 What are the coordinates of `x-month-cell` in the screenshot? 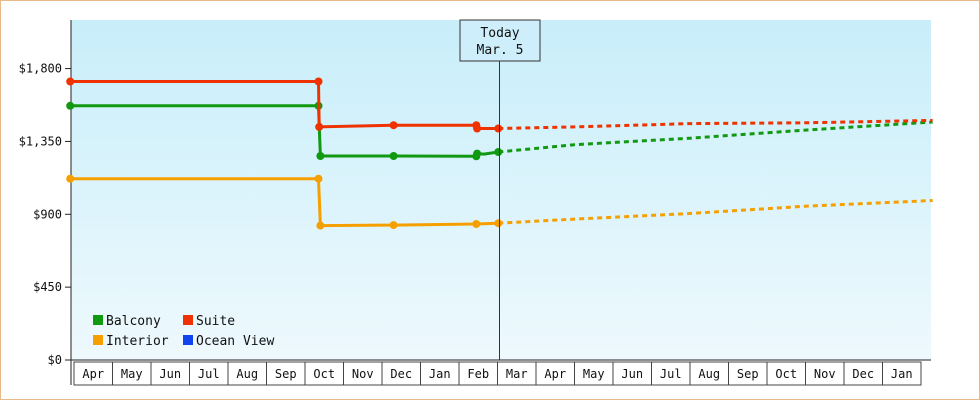 It's located at (902, 373).